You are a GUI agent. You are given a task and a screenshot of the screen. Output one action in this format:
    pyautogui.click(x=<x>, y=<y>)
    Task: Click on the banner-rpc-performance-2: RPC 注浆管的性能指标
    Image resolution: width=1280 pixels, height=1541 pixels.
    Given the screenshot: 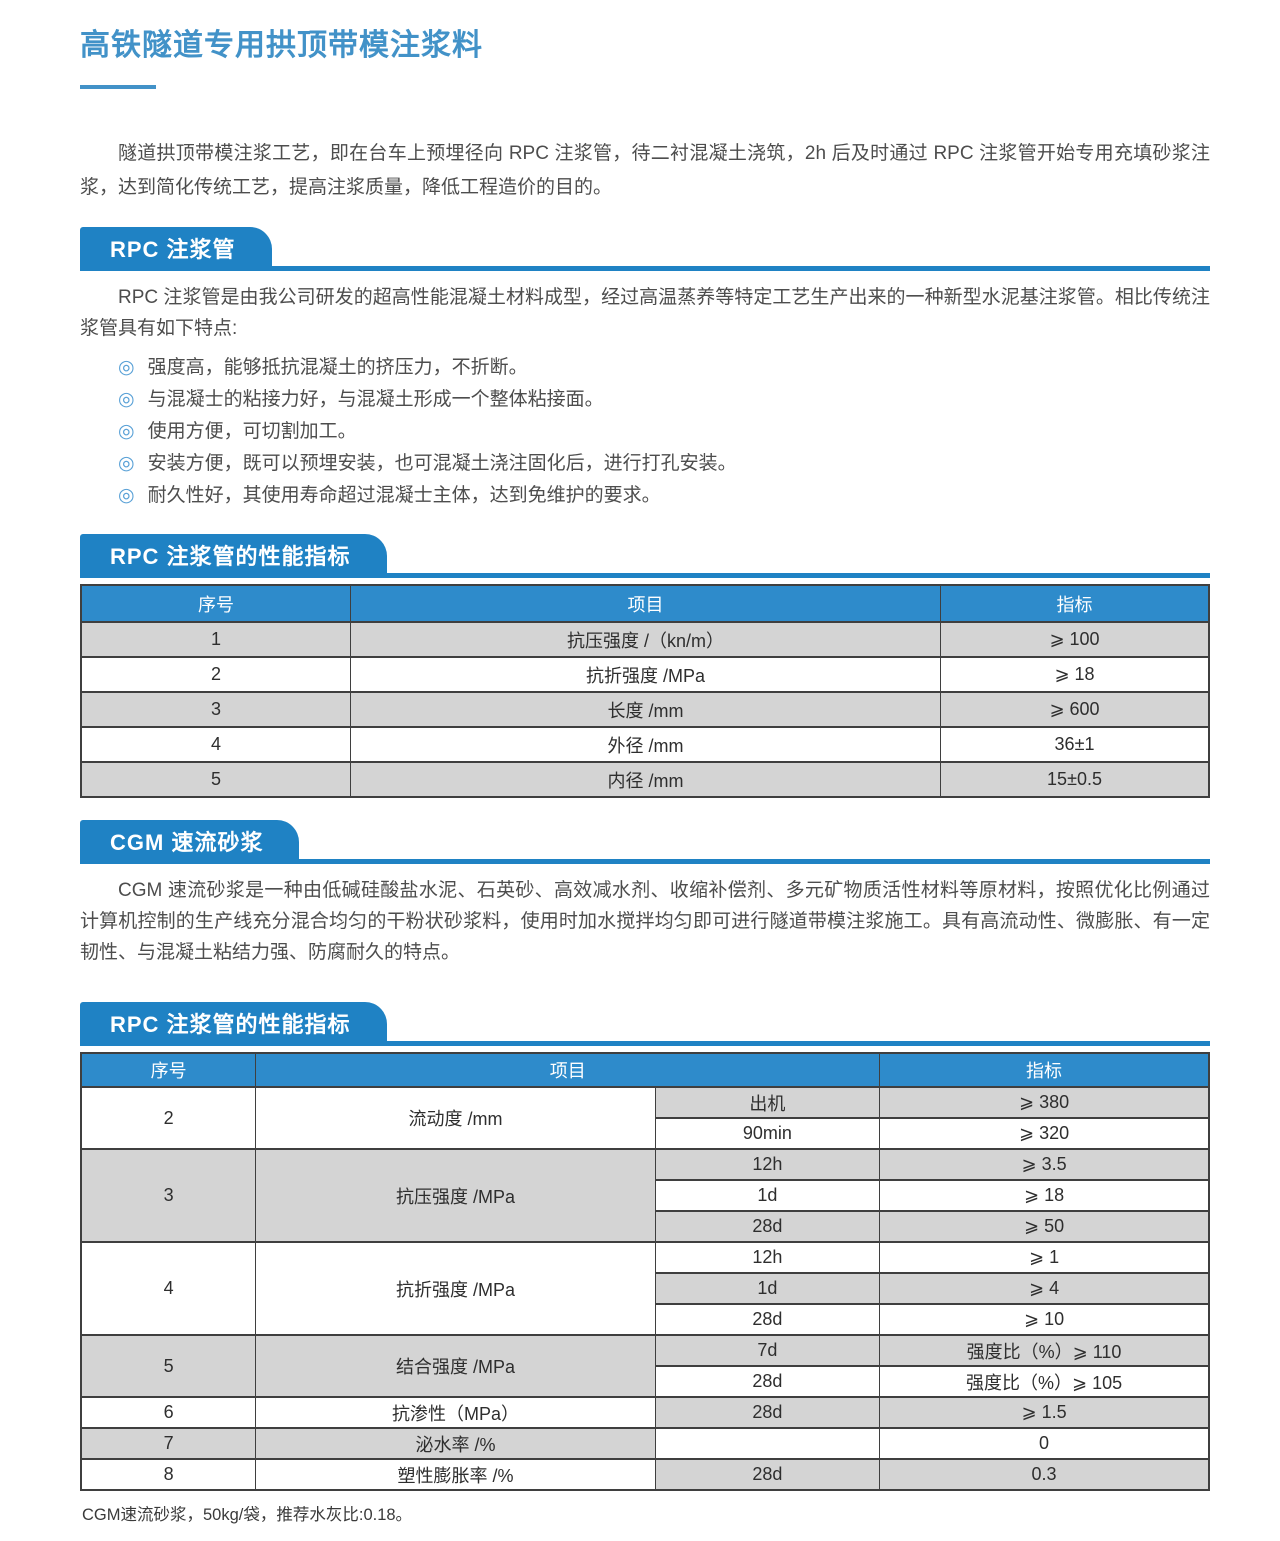 What is the action you would take?
    pyautogui.click(x=645, y=1024)
    